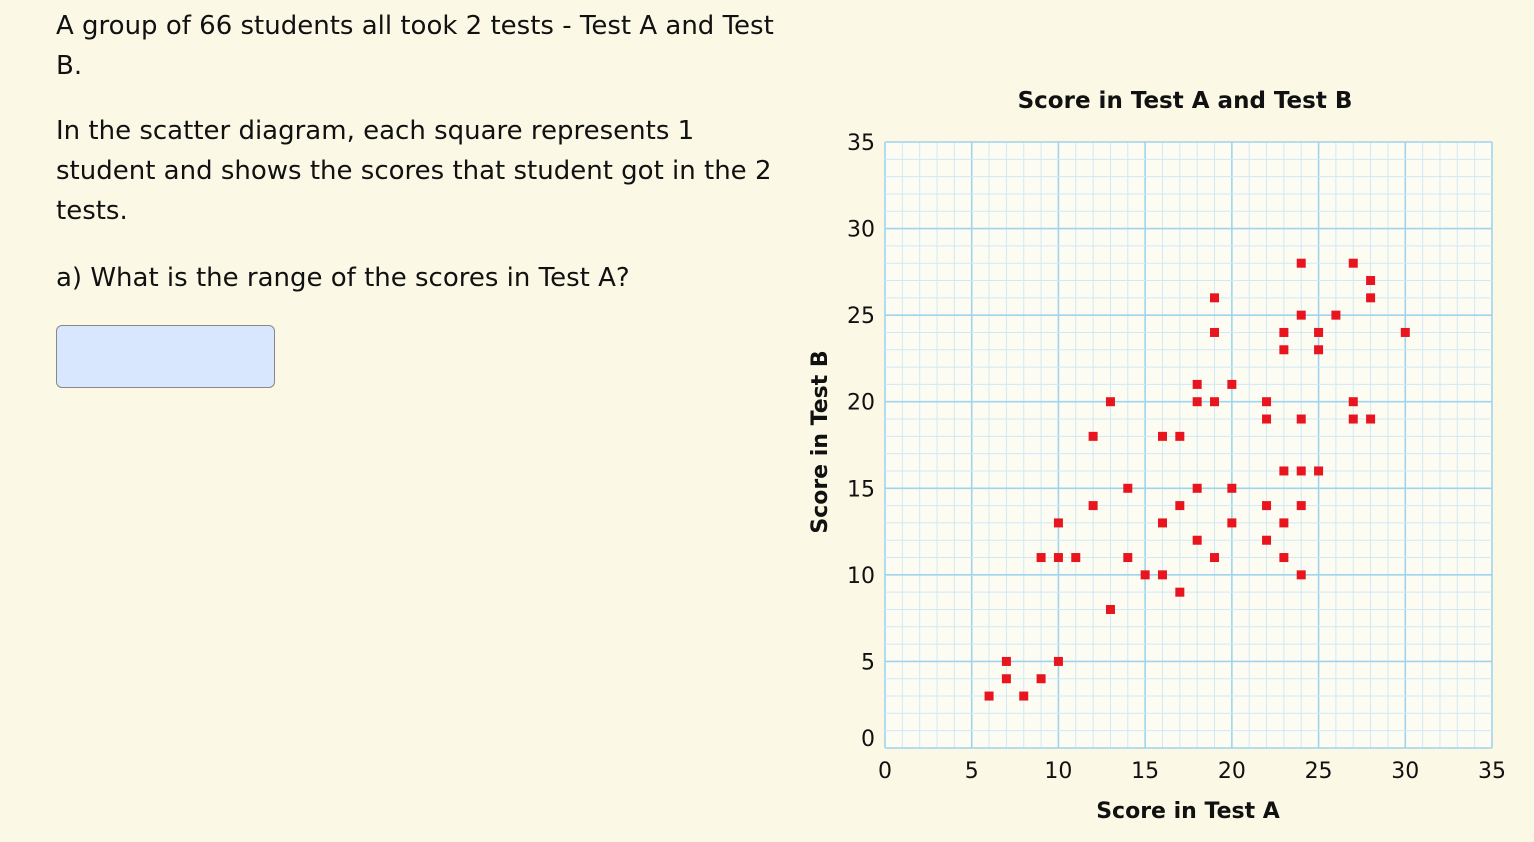 This screenshot has width=1534, height=842. What do you see at coordinates (1232, 771) in the screenshot?
I see `x-tick-label: 20` at bounding box center [1232, 771].